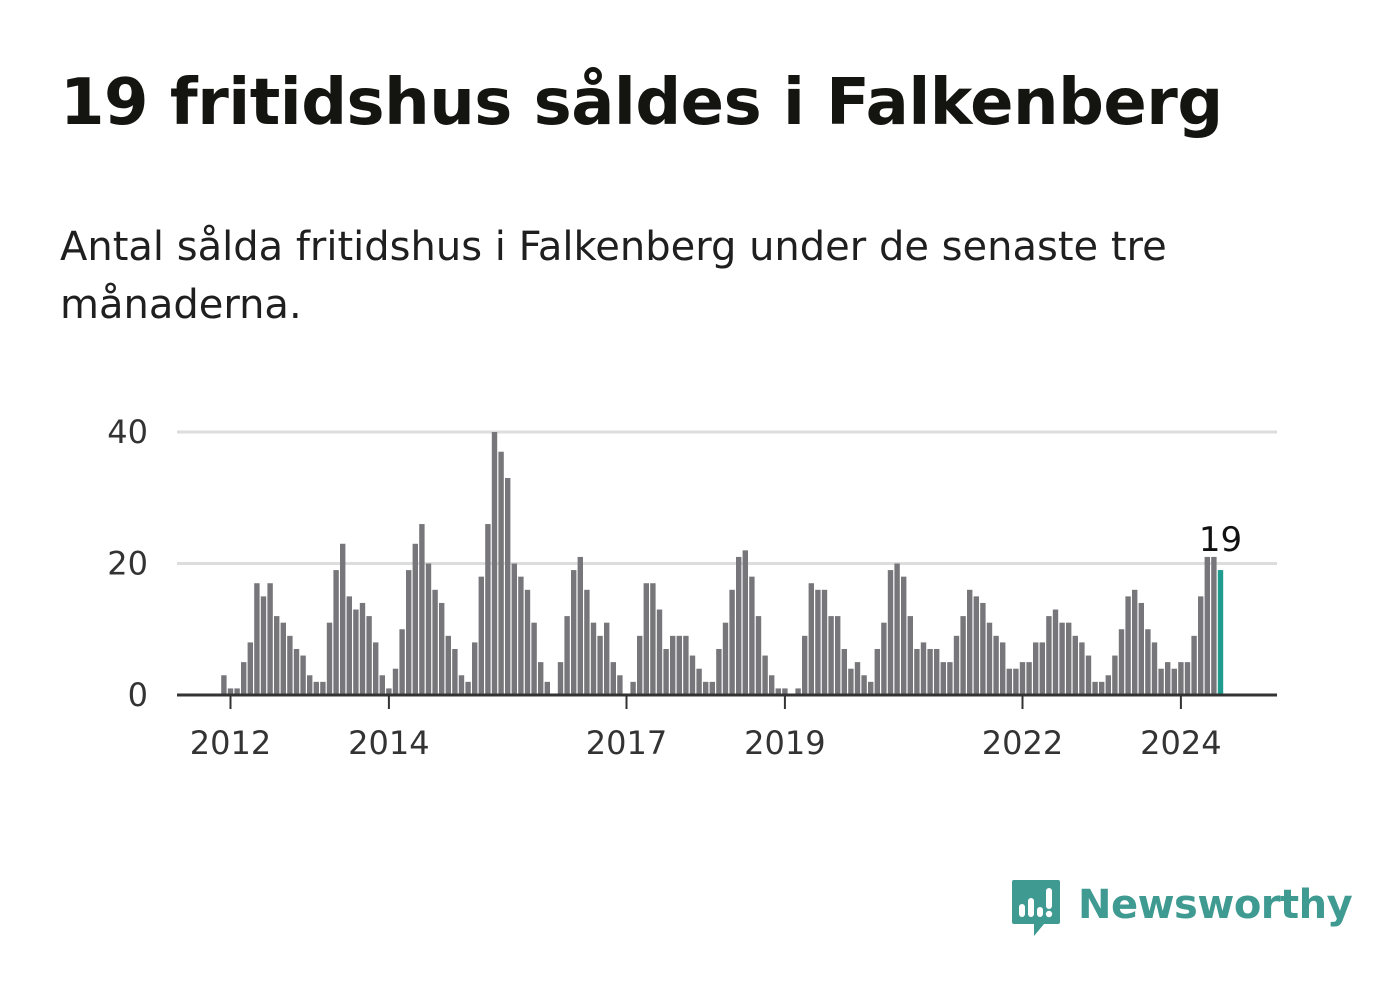  What do you see at coordinates (1215, 905) in the screenshot?
I see `brand-name: Newsworthy` at bounding box center [1215, 905].